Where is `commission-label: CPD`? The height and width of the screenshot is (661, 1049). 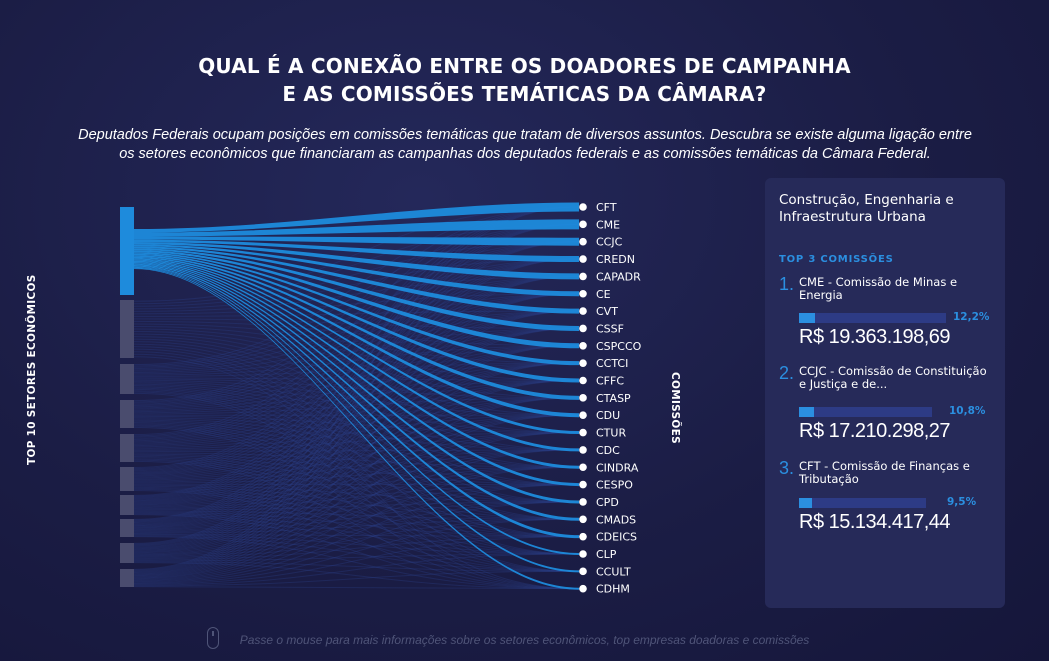 commission-label: CPD is located at coordinates (607, 502).